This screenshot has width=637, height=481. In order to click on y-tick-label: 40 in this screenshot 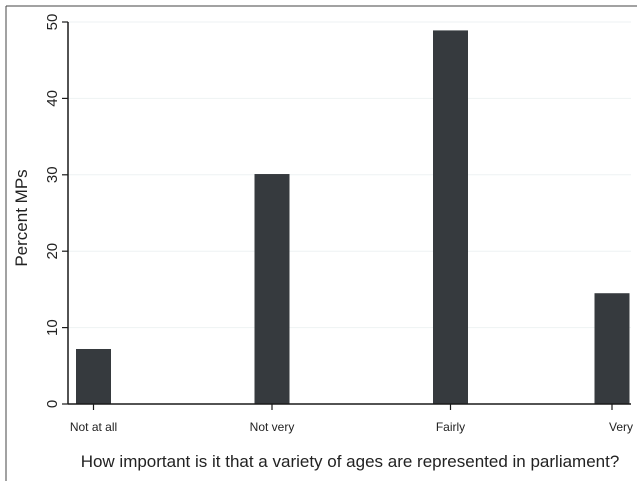, I will do `click(52, 98)`.